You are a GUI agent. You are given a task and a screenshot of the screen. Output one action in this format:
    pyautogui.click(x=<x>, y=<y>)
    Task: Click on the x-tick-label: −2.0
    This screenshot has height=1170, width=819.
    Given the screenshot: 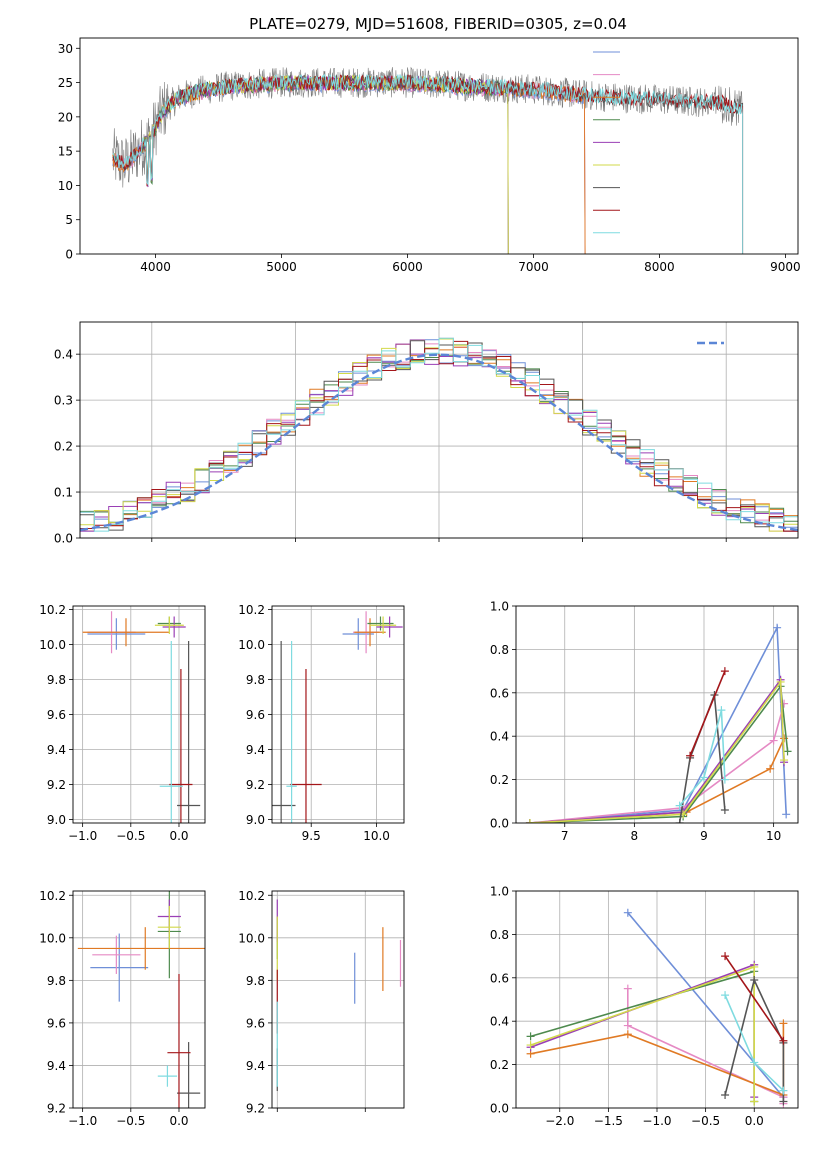 What is the action you would take?
    pyautogui.click(x=559, y=1121)
    